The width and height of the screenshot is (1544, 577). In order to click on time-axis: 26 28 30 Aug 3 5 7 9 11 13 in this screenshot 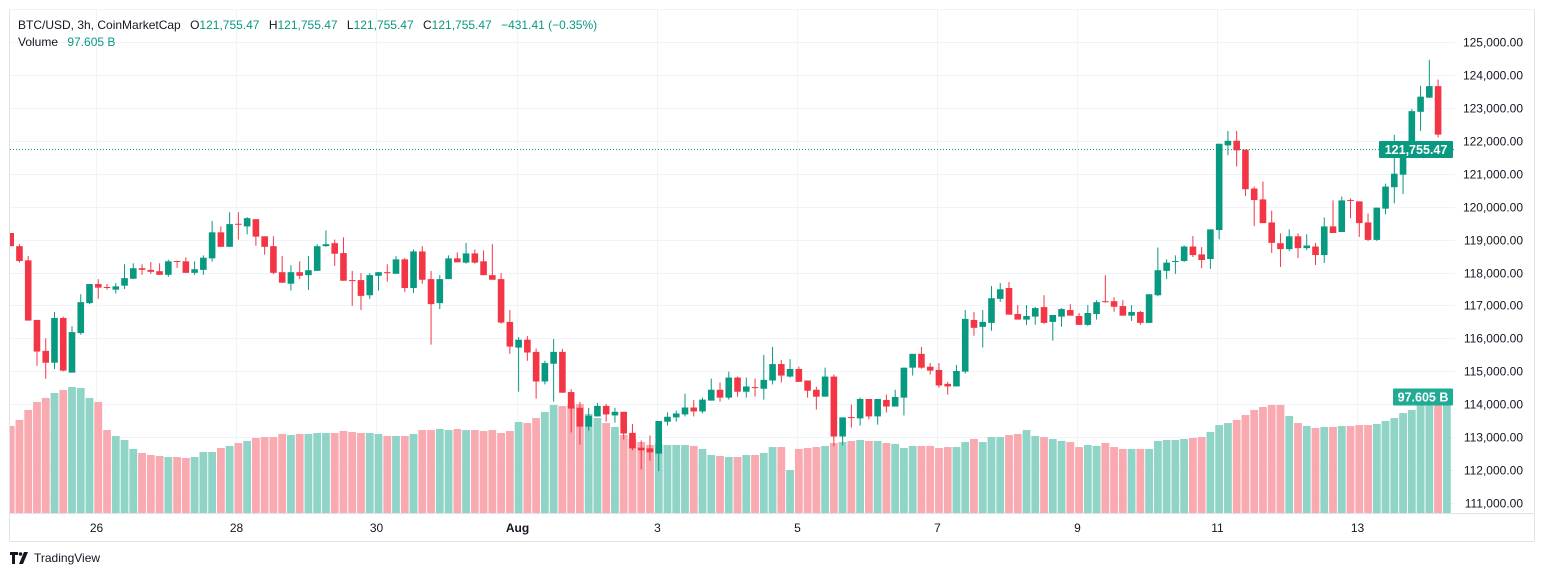, I will do `click(727, 528)`.